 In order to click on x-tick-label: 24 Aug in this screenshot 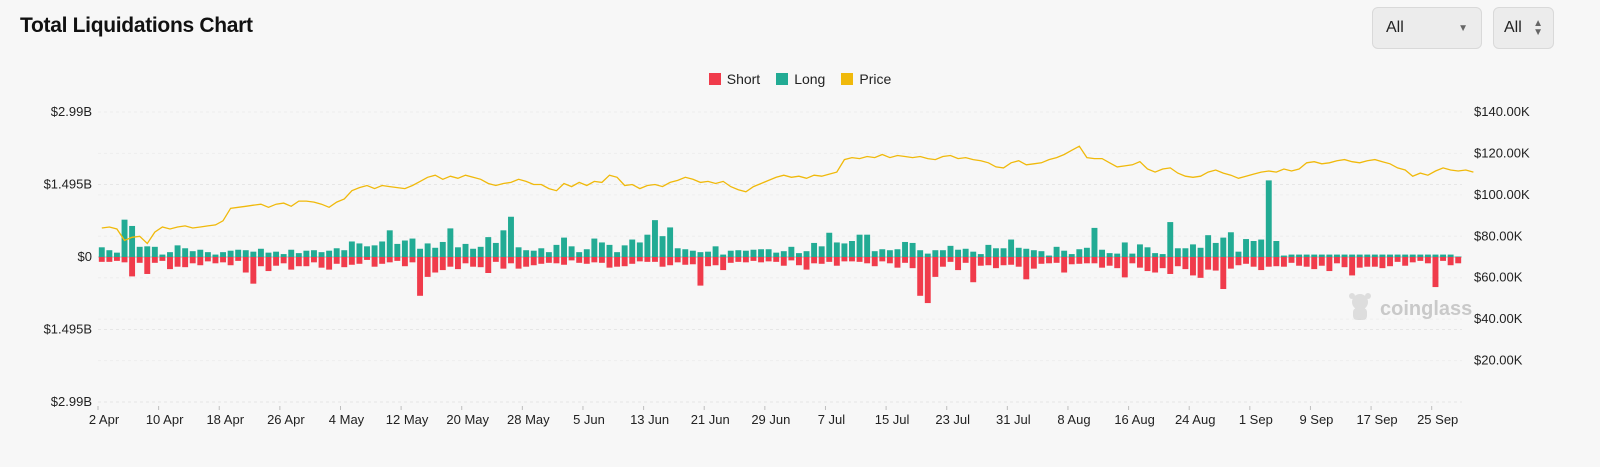, I will do `click(1195, 419)`.